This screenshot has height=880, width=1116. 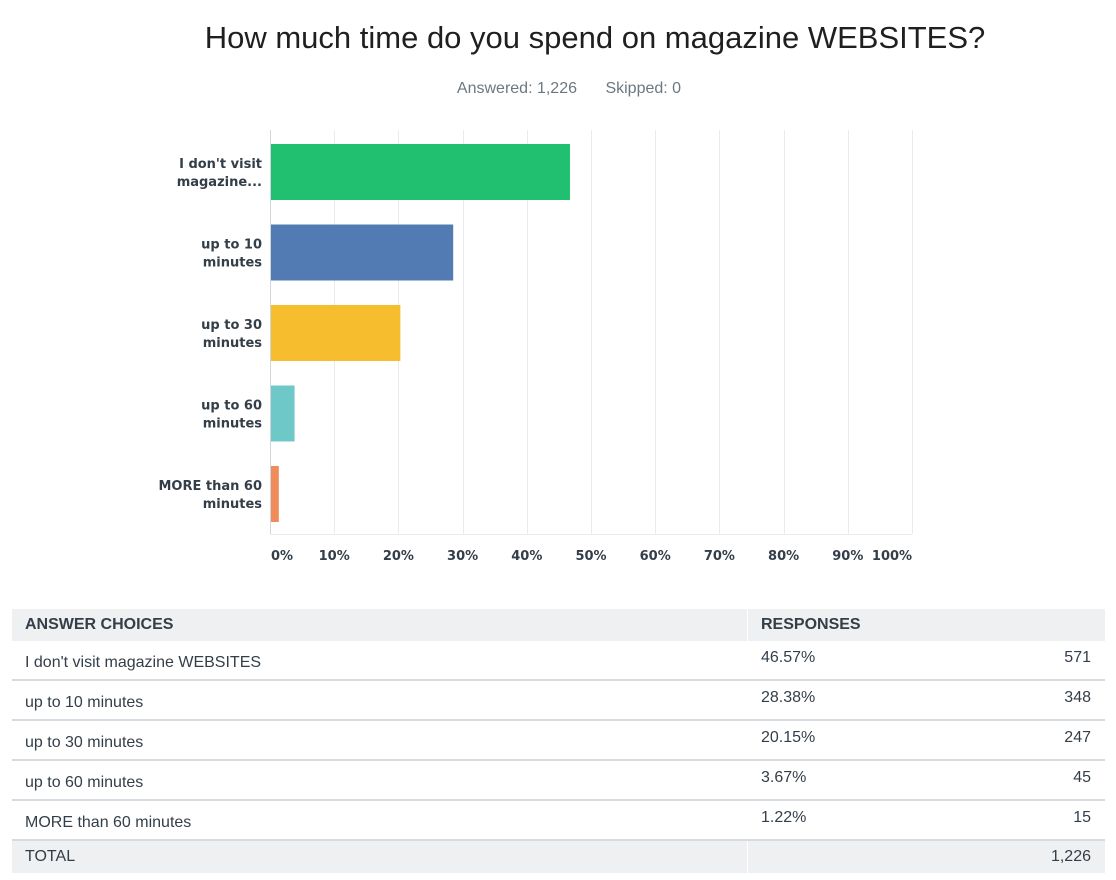 I want to click on response-percent: 20.15%, so click(x=788, y=737).